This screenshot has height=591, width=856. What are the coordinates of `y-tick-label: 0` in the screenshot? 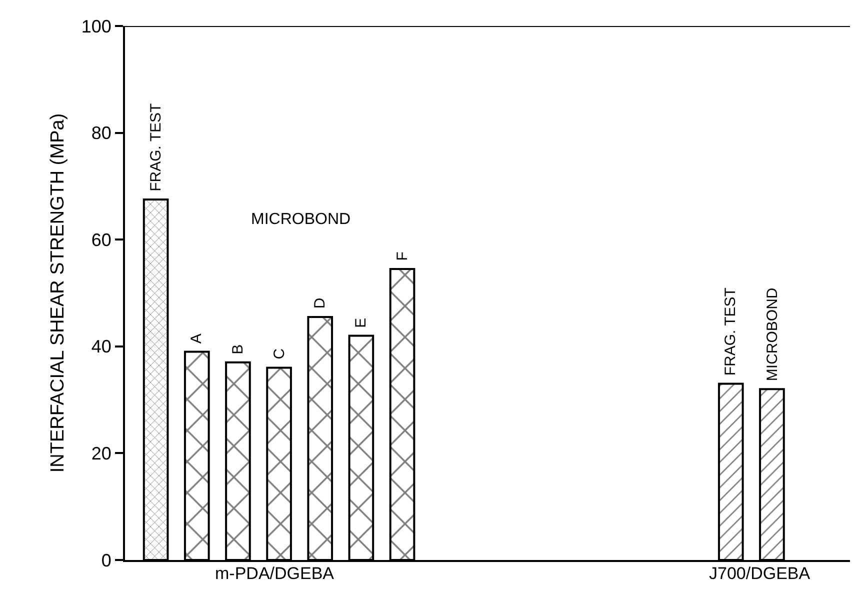 It's located at (106, 560).